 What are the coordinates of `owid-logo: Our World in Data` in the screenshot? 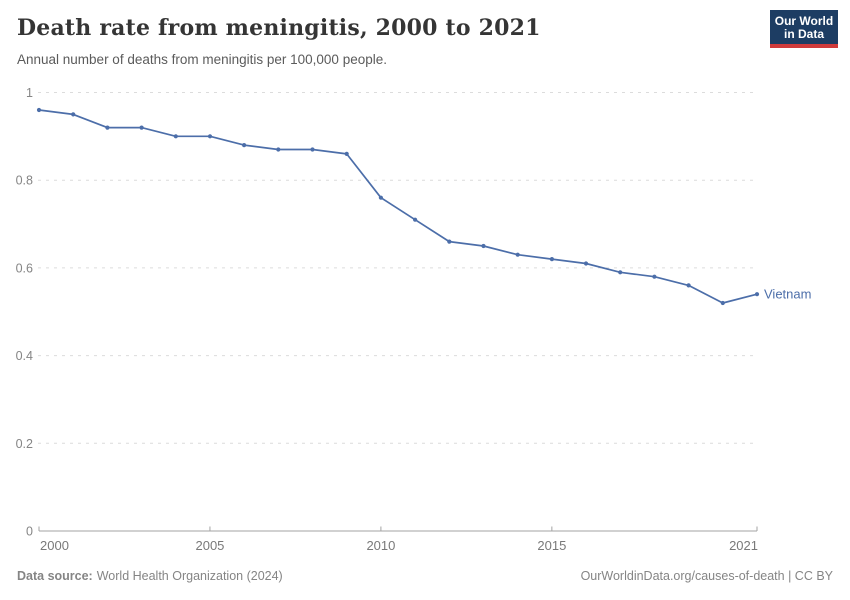 It's located at (804, 29).